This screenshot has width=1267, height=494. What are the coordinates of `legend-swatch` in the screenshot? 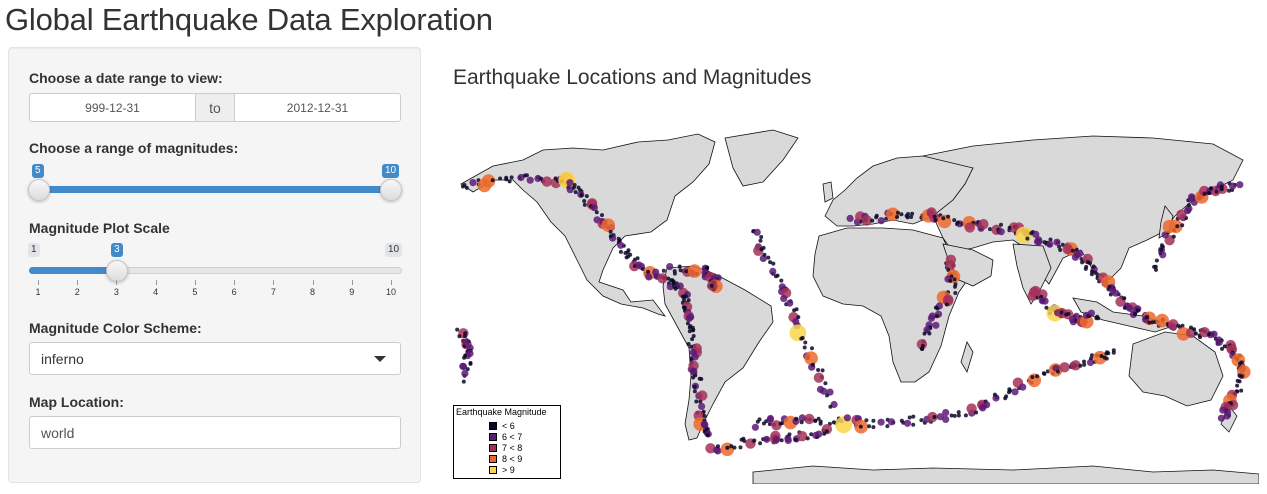 It's located at (493, 470).